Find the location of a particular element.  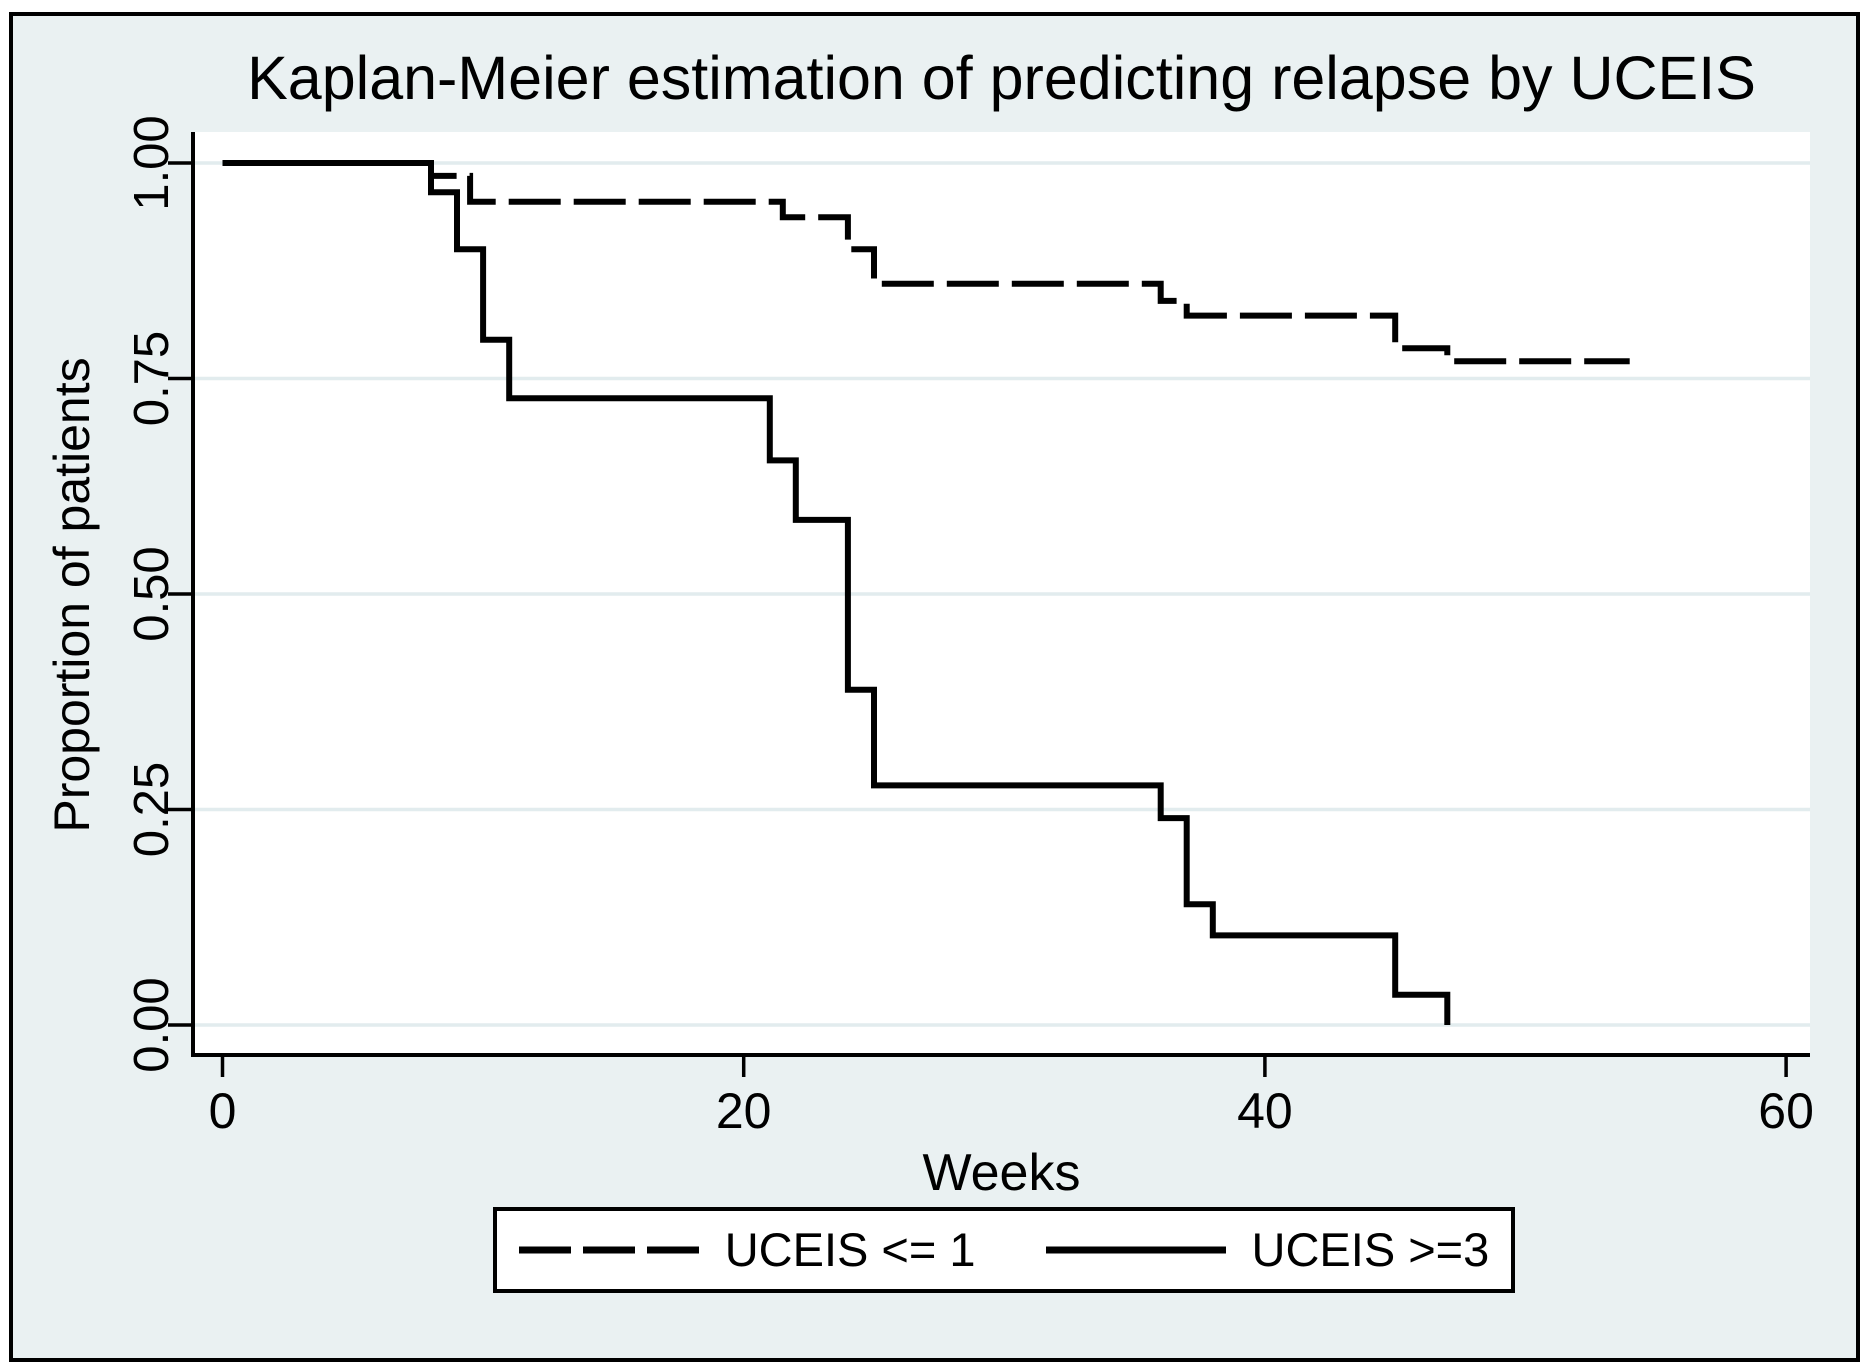

x-axis-title: Weeks is located at coordinates (1001, 1173).